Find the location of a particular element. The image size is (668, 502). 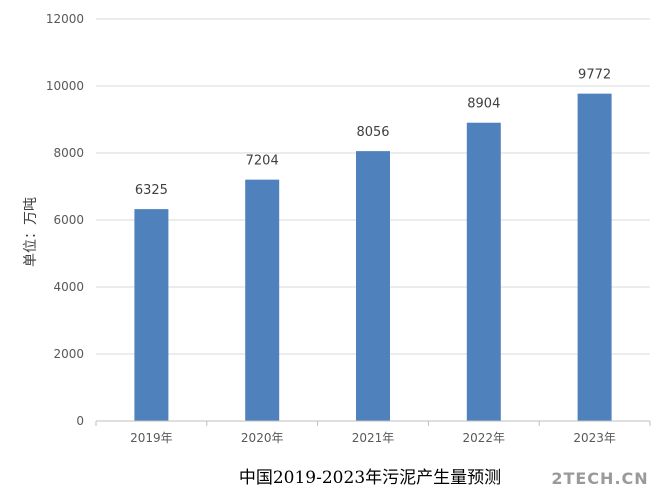

chart-title: 中国2019-2023年污泥产生量预测 is located at coordinates (370, 478).